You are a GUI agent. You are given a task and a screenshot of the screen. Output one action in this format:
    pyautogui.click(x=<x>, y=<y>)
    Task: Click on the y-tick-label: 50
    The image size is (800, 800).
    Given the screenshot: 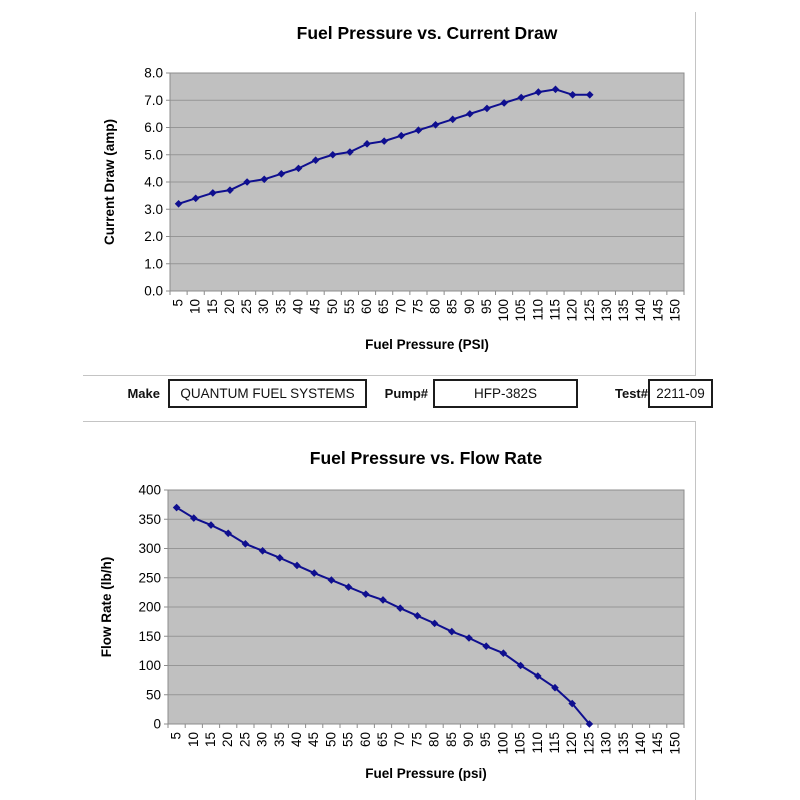 What is the action you would take?
    pyautogui.click(x=153, y=694)
    